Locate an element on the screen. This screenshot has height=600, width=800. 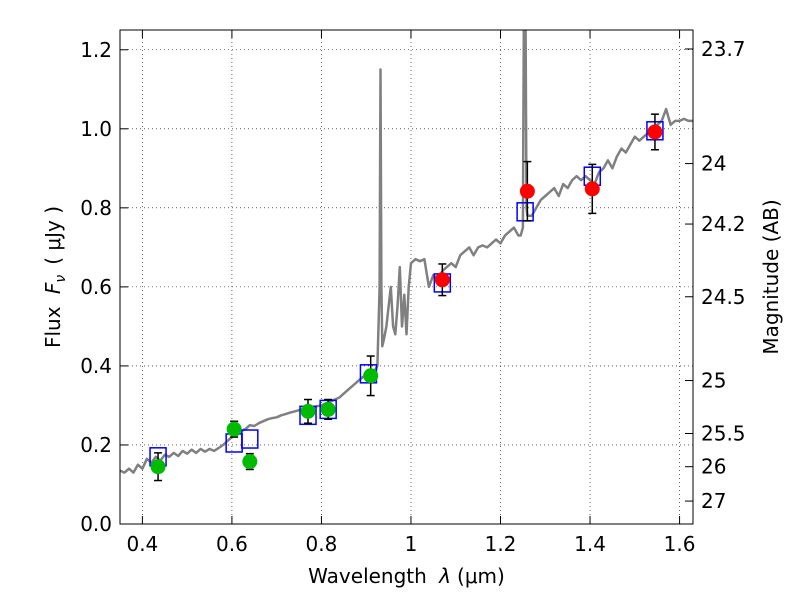
magnitude-tick-label: 26 is located at coordinates (713, 467).